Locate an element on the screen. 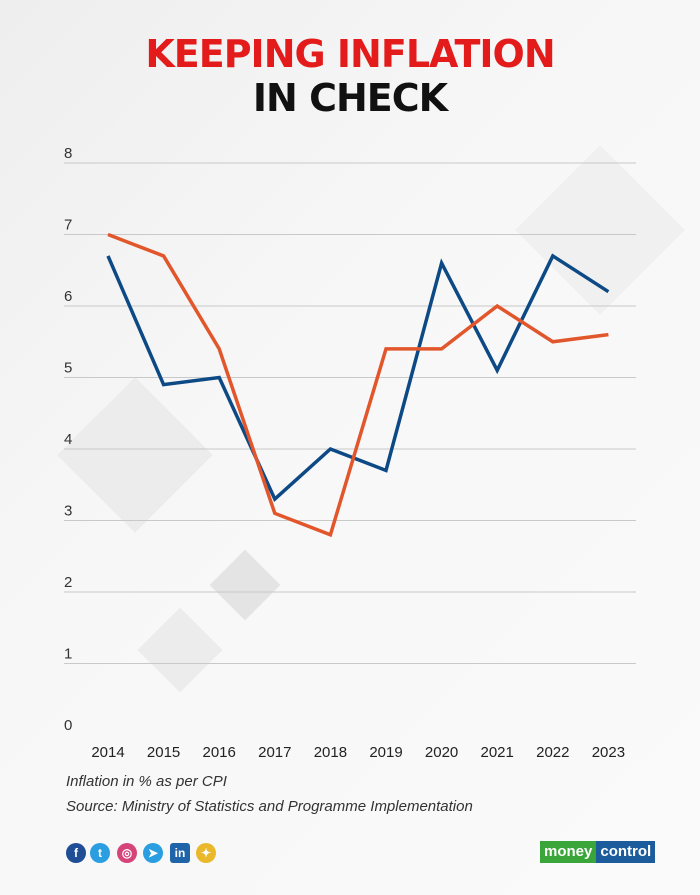 The height and width of the screenshot is (895, 700). chart-title: KEEPING INFLATION IN CHECK is located at coordinates (350, 76).